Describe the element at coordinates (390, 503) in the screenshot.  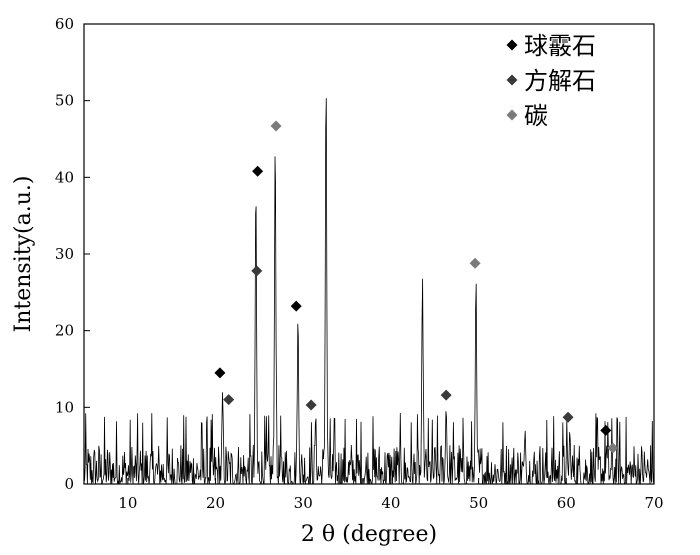
I see `x-tick-label: 40` at that location.